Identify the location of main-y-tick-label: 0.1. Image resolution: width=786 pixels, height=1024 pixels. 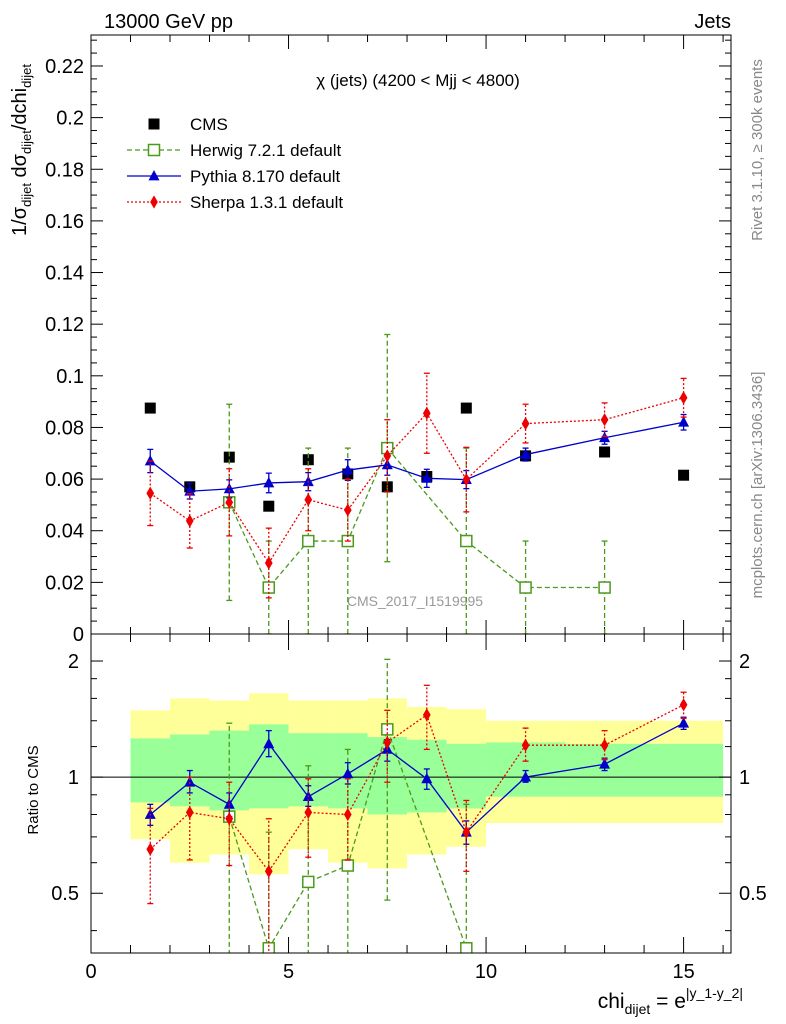
(70, 377).